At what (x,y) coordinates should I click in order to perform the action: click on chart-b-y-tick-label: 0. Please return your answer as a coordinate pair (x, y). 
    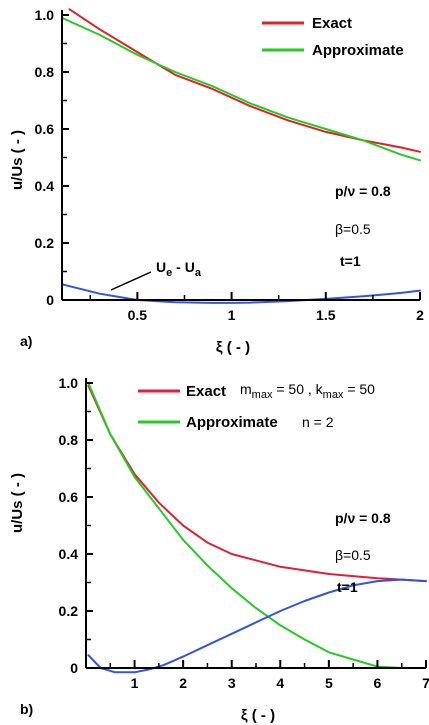
    Looking at the image, I should click on (74, 668).